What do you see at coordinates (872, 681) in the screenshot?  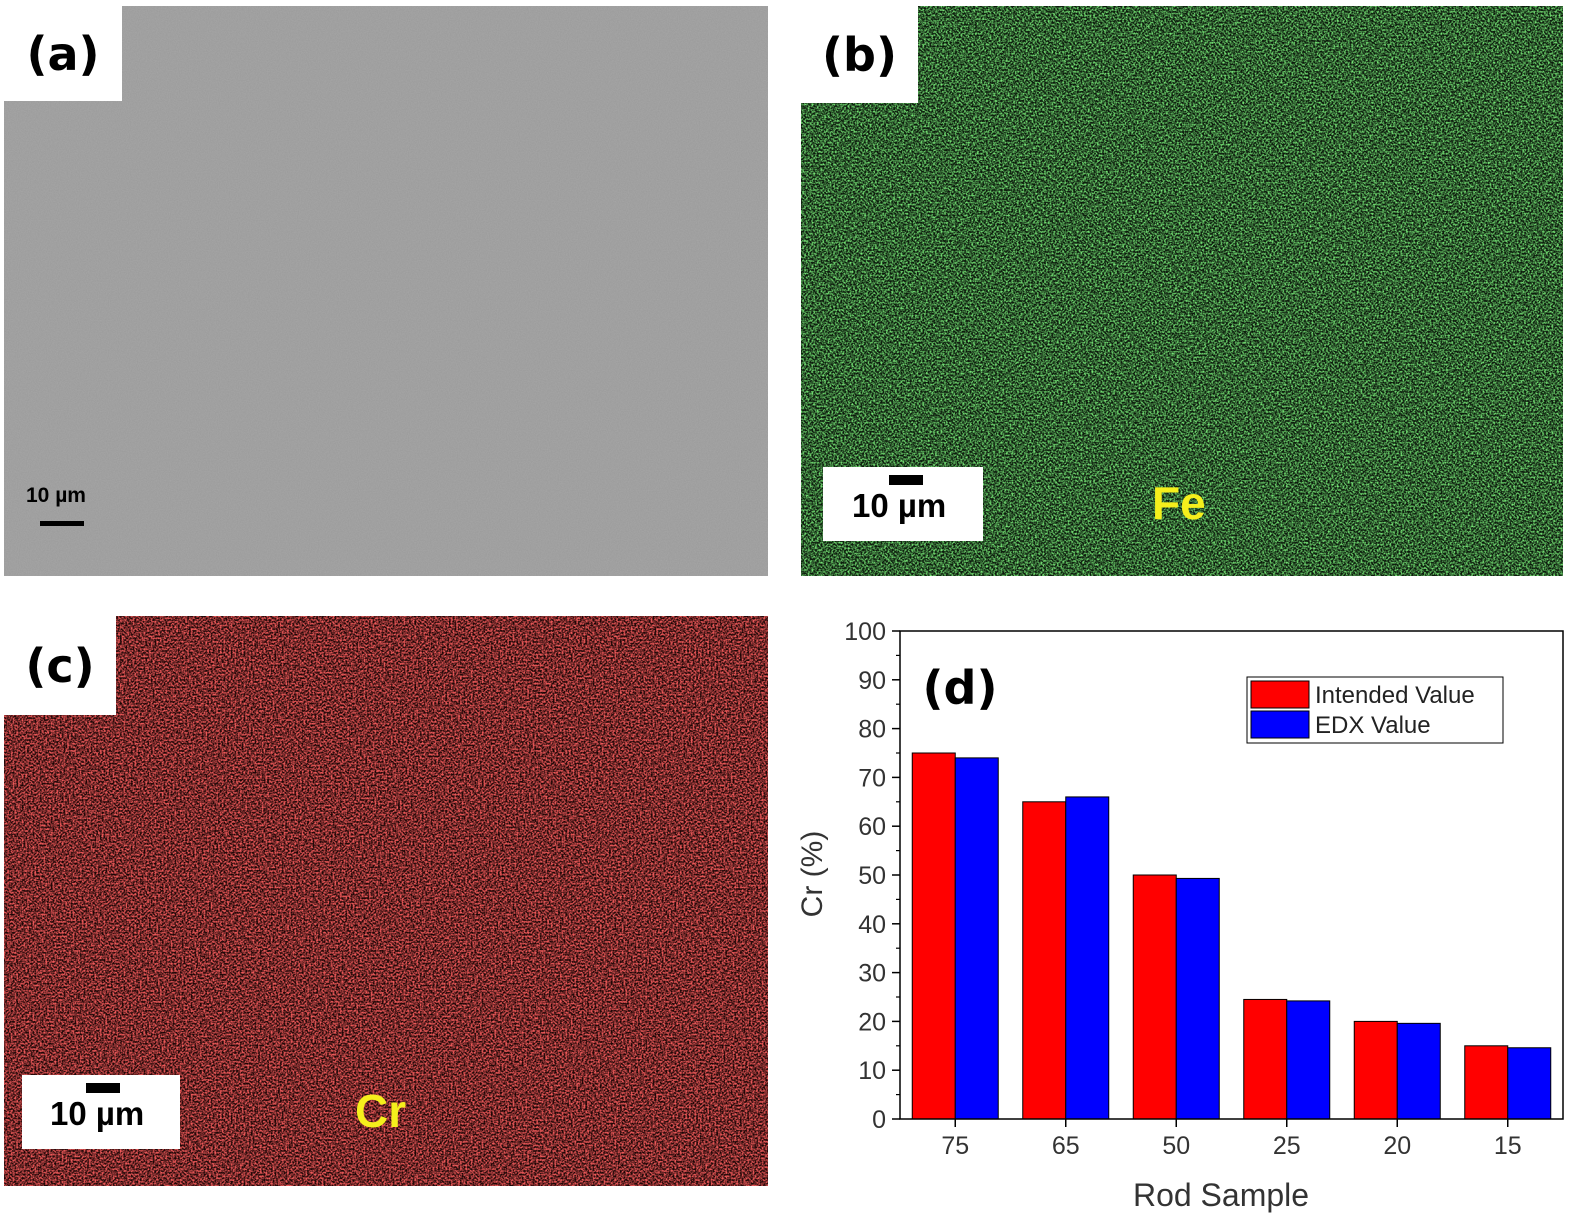 I see `y-tick-label: 90` at bounding box center [872, 681].